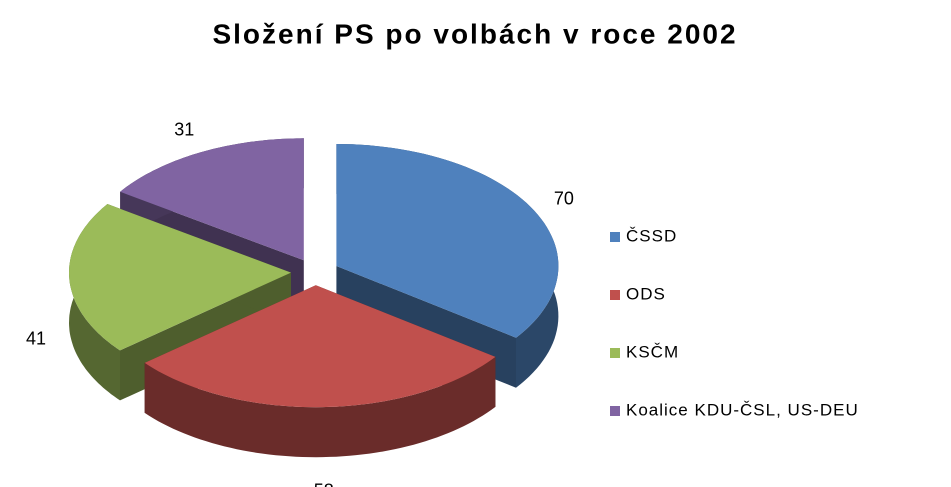 Image resolution: width=951 pixels, height=487 pixels. Describe the element at coordinates (646, 293) in the screenshot. I see `legend-label: ODS` at that location.